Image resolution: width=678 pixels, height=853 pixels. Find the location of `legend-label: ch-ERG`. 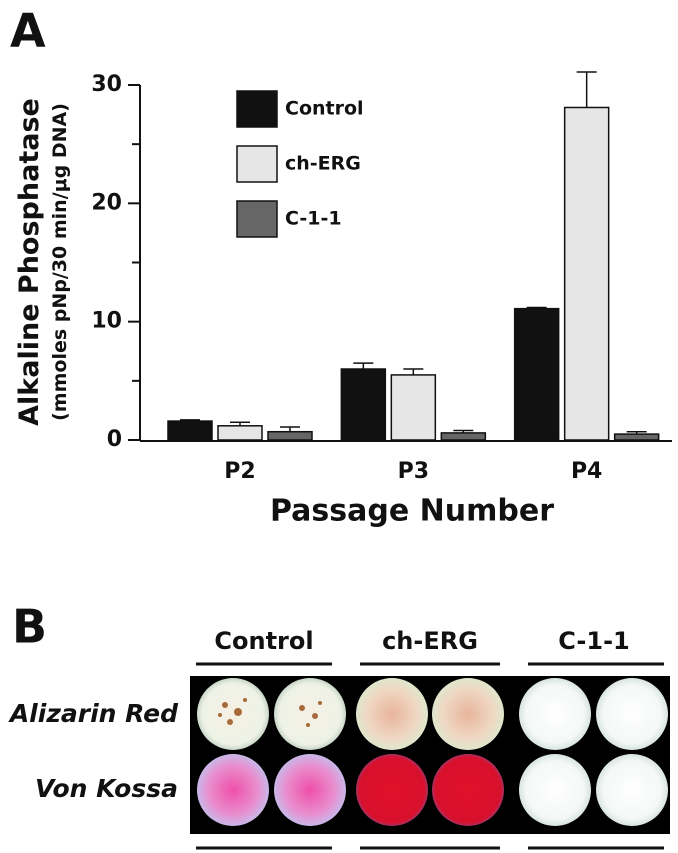

legend-label: ch-ERG is located at coordinates (323, 164).